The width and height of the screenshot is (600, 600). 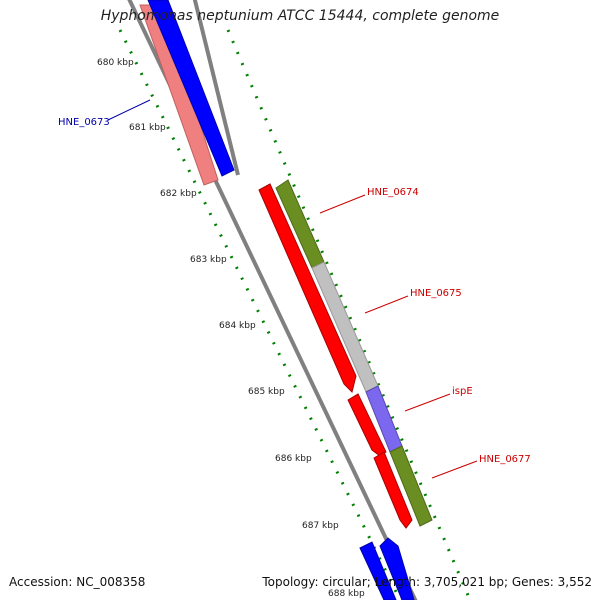 I want to click on gene-label-ispe: ispE, so click(x=462, y=391).